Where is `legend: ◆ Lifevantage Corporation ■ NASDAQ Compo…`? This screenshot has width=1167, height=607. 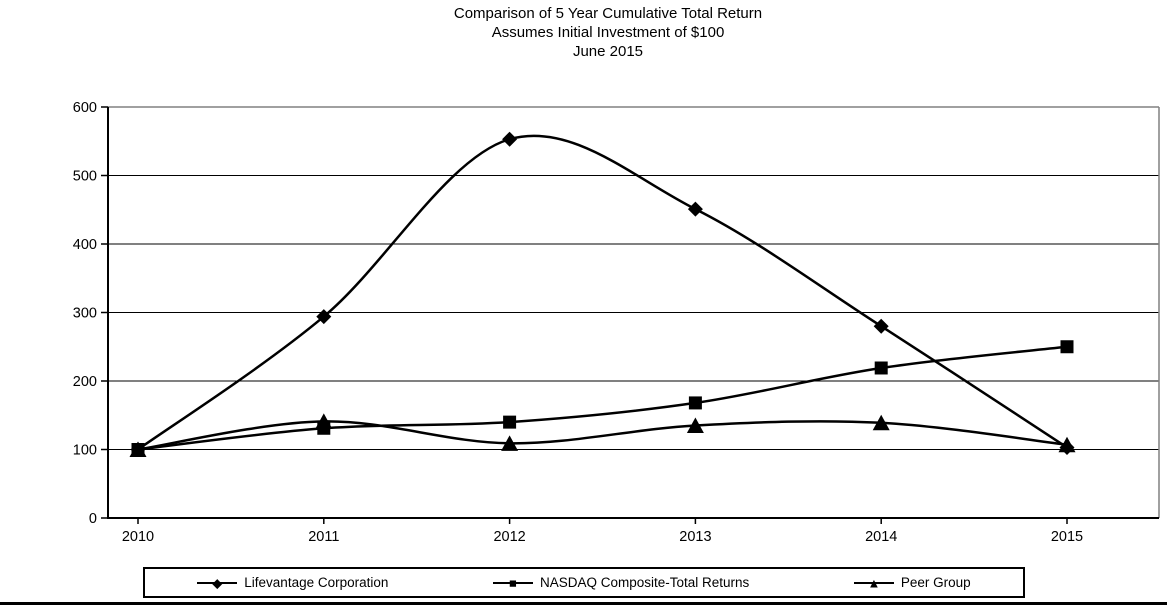
legend: ◆ Lifevantage Corporation ■ NASDAQ Compo… is located at coordinates (584, 582).